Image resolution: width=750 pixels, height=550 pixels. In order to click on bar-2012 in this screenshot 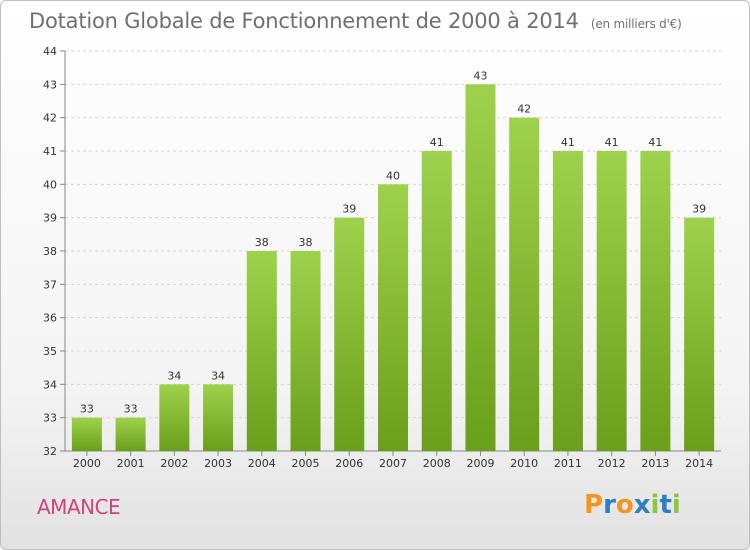, I will do `click(611, 301)`.